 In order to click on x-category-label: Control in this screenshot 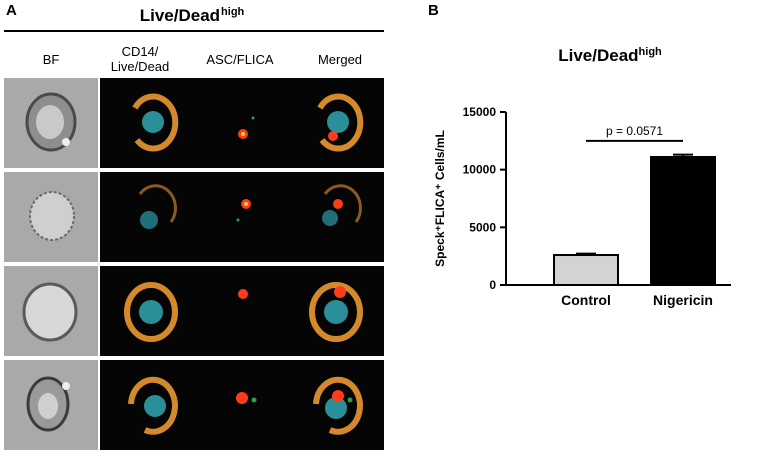, I will do `click(586, 300)`.